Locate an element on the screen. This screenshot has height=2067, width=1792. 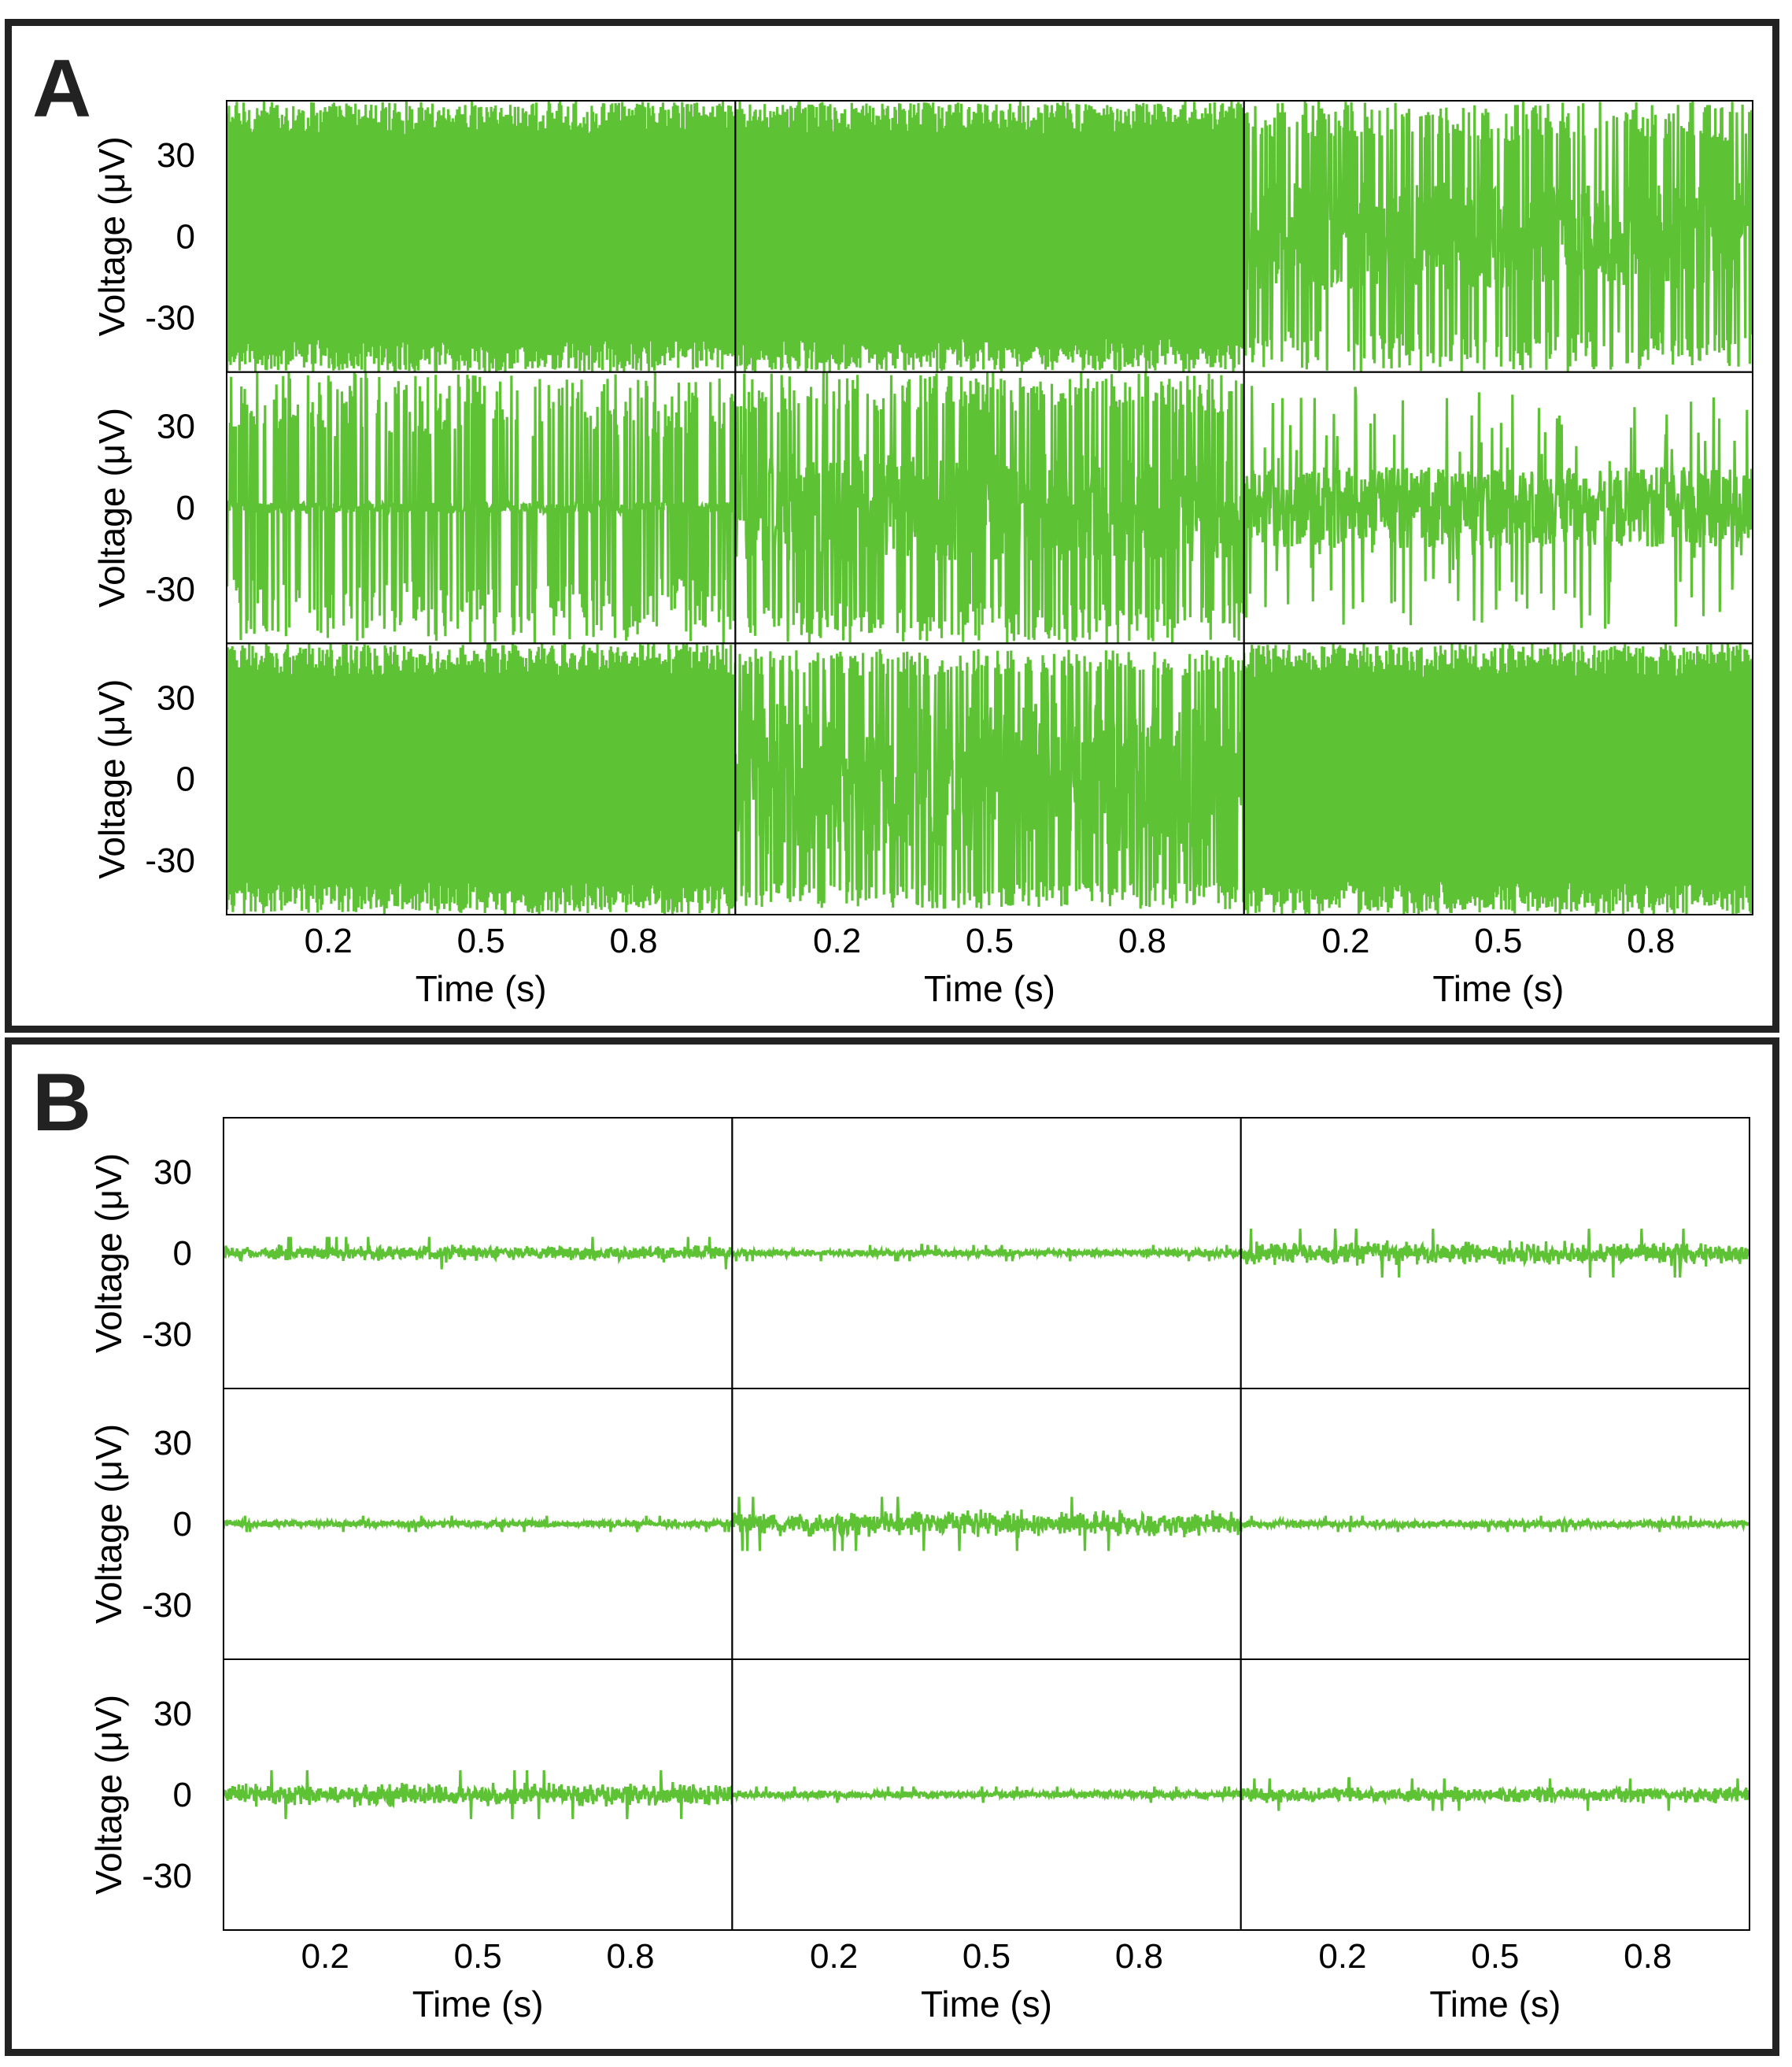
panel-label: A is located at coordinates (61, 89).